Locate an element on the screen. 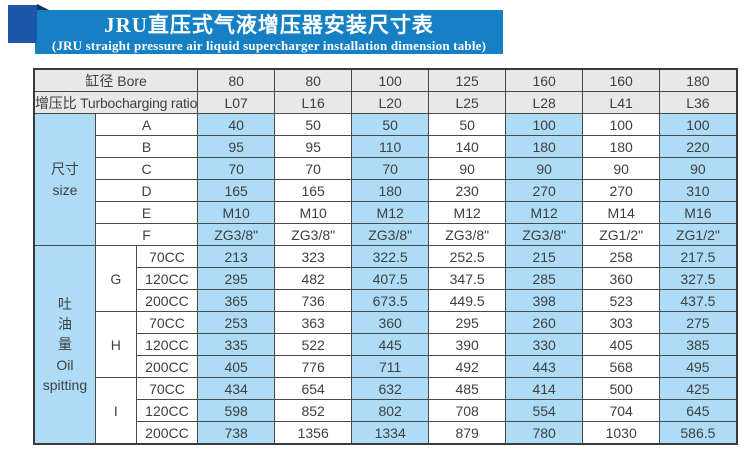 This screenshot has height=462, width=750. table-cell: 310 is located at coordinates (698, 190).